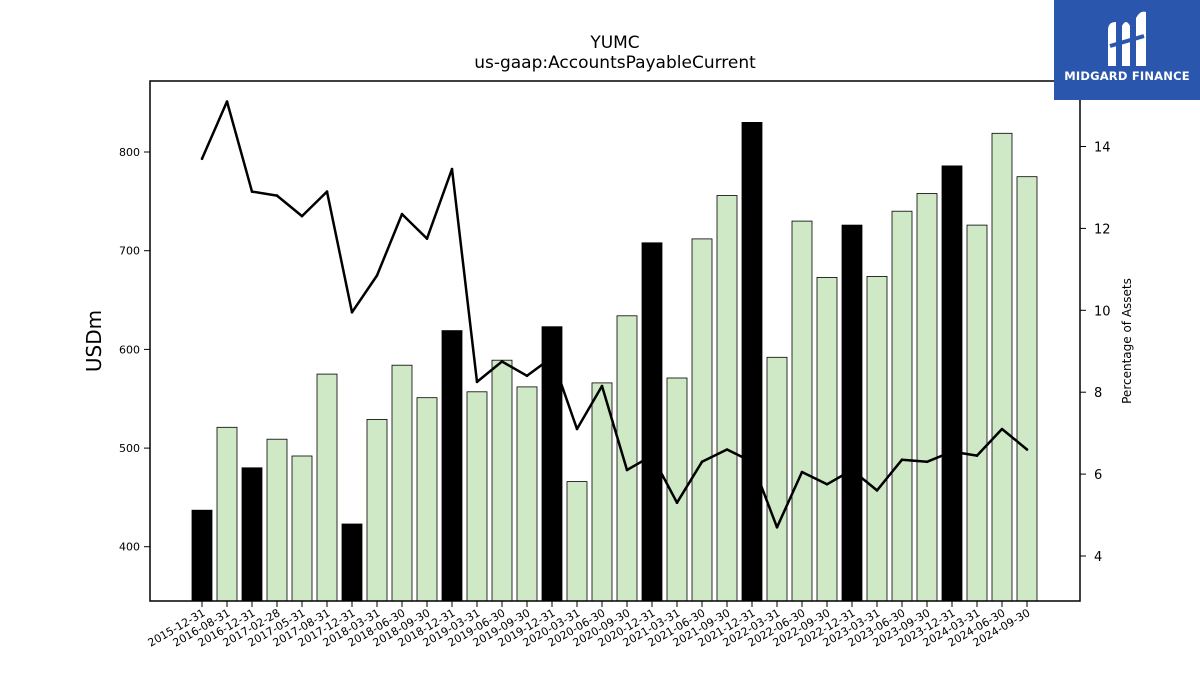 The height and width of the screenshot is (675, 1200). Describe the element at coordinates (615, 63) in the screenshot. I see `chart-subtitle: us-gaap:AccountsPayableCurrent` at that location.